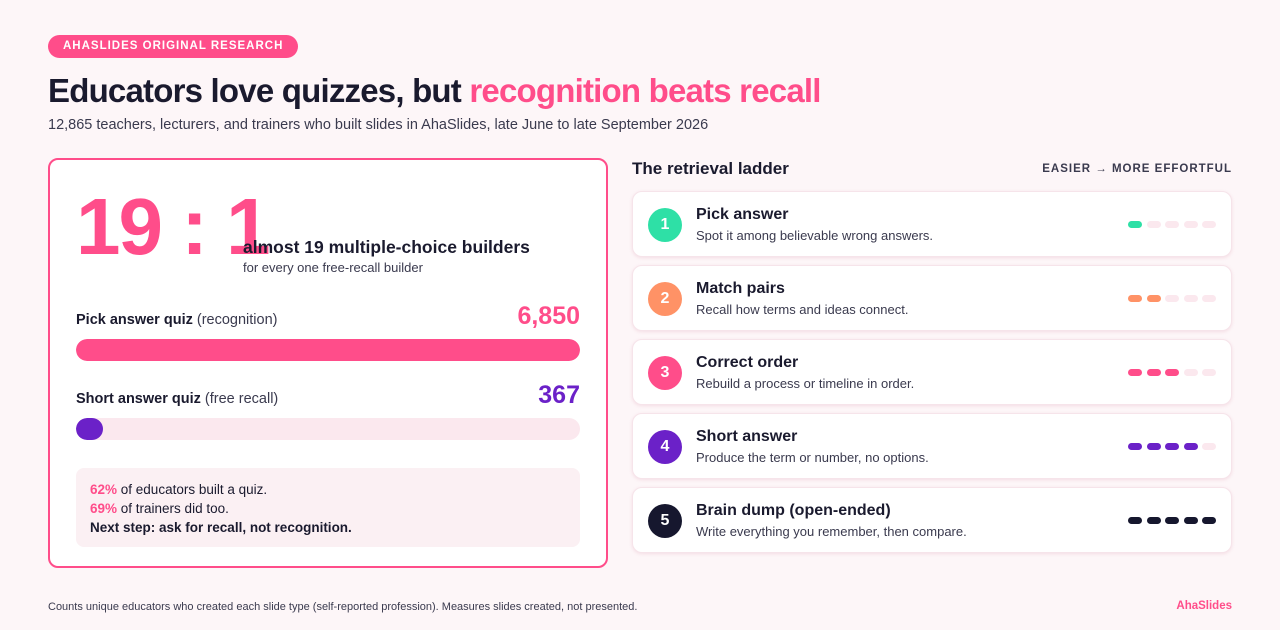 The width and height of the screenshot is (1280, 630). I want to click on step-title: Correct order, so click(747, 362).